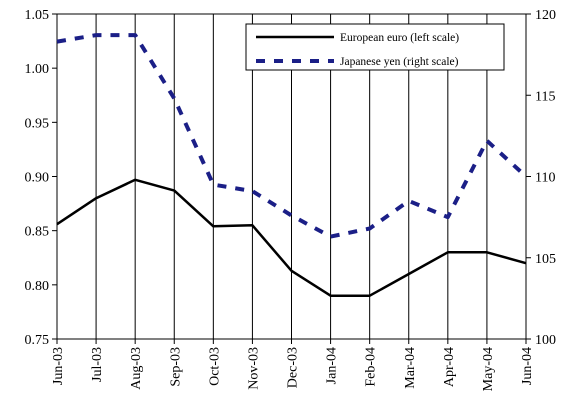 The width and height of the screenshot is (578, 396). What do you see at coordinates (527, 366) in the screenshot?
I see `x-axis-tick-label: Jun-04` at bounding box center [527, 366].